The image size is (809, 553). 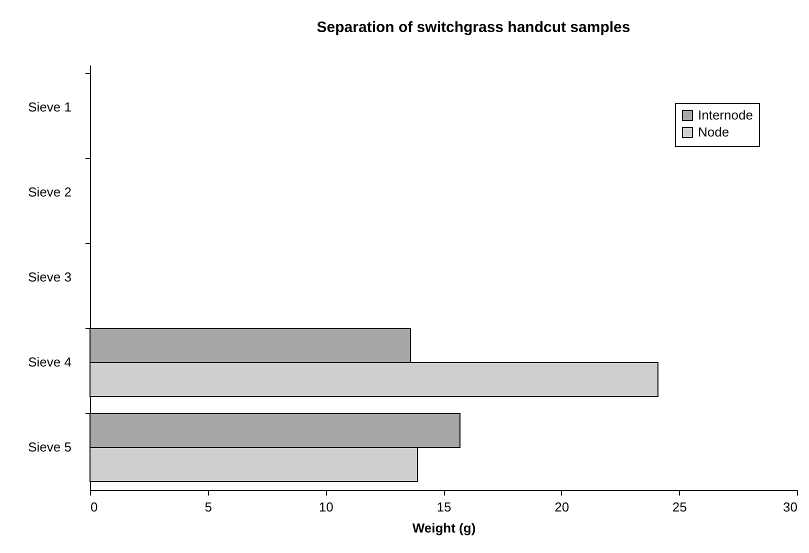 I want to click on x-tick-label: 30, so click(x=790, y=507).